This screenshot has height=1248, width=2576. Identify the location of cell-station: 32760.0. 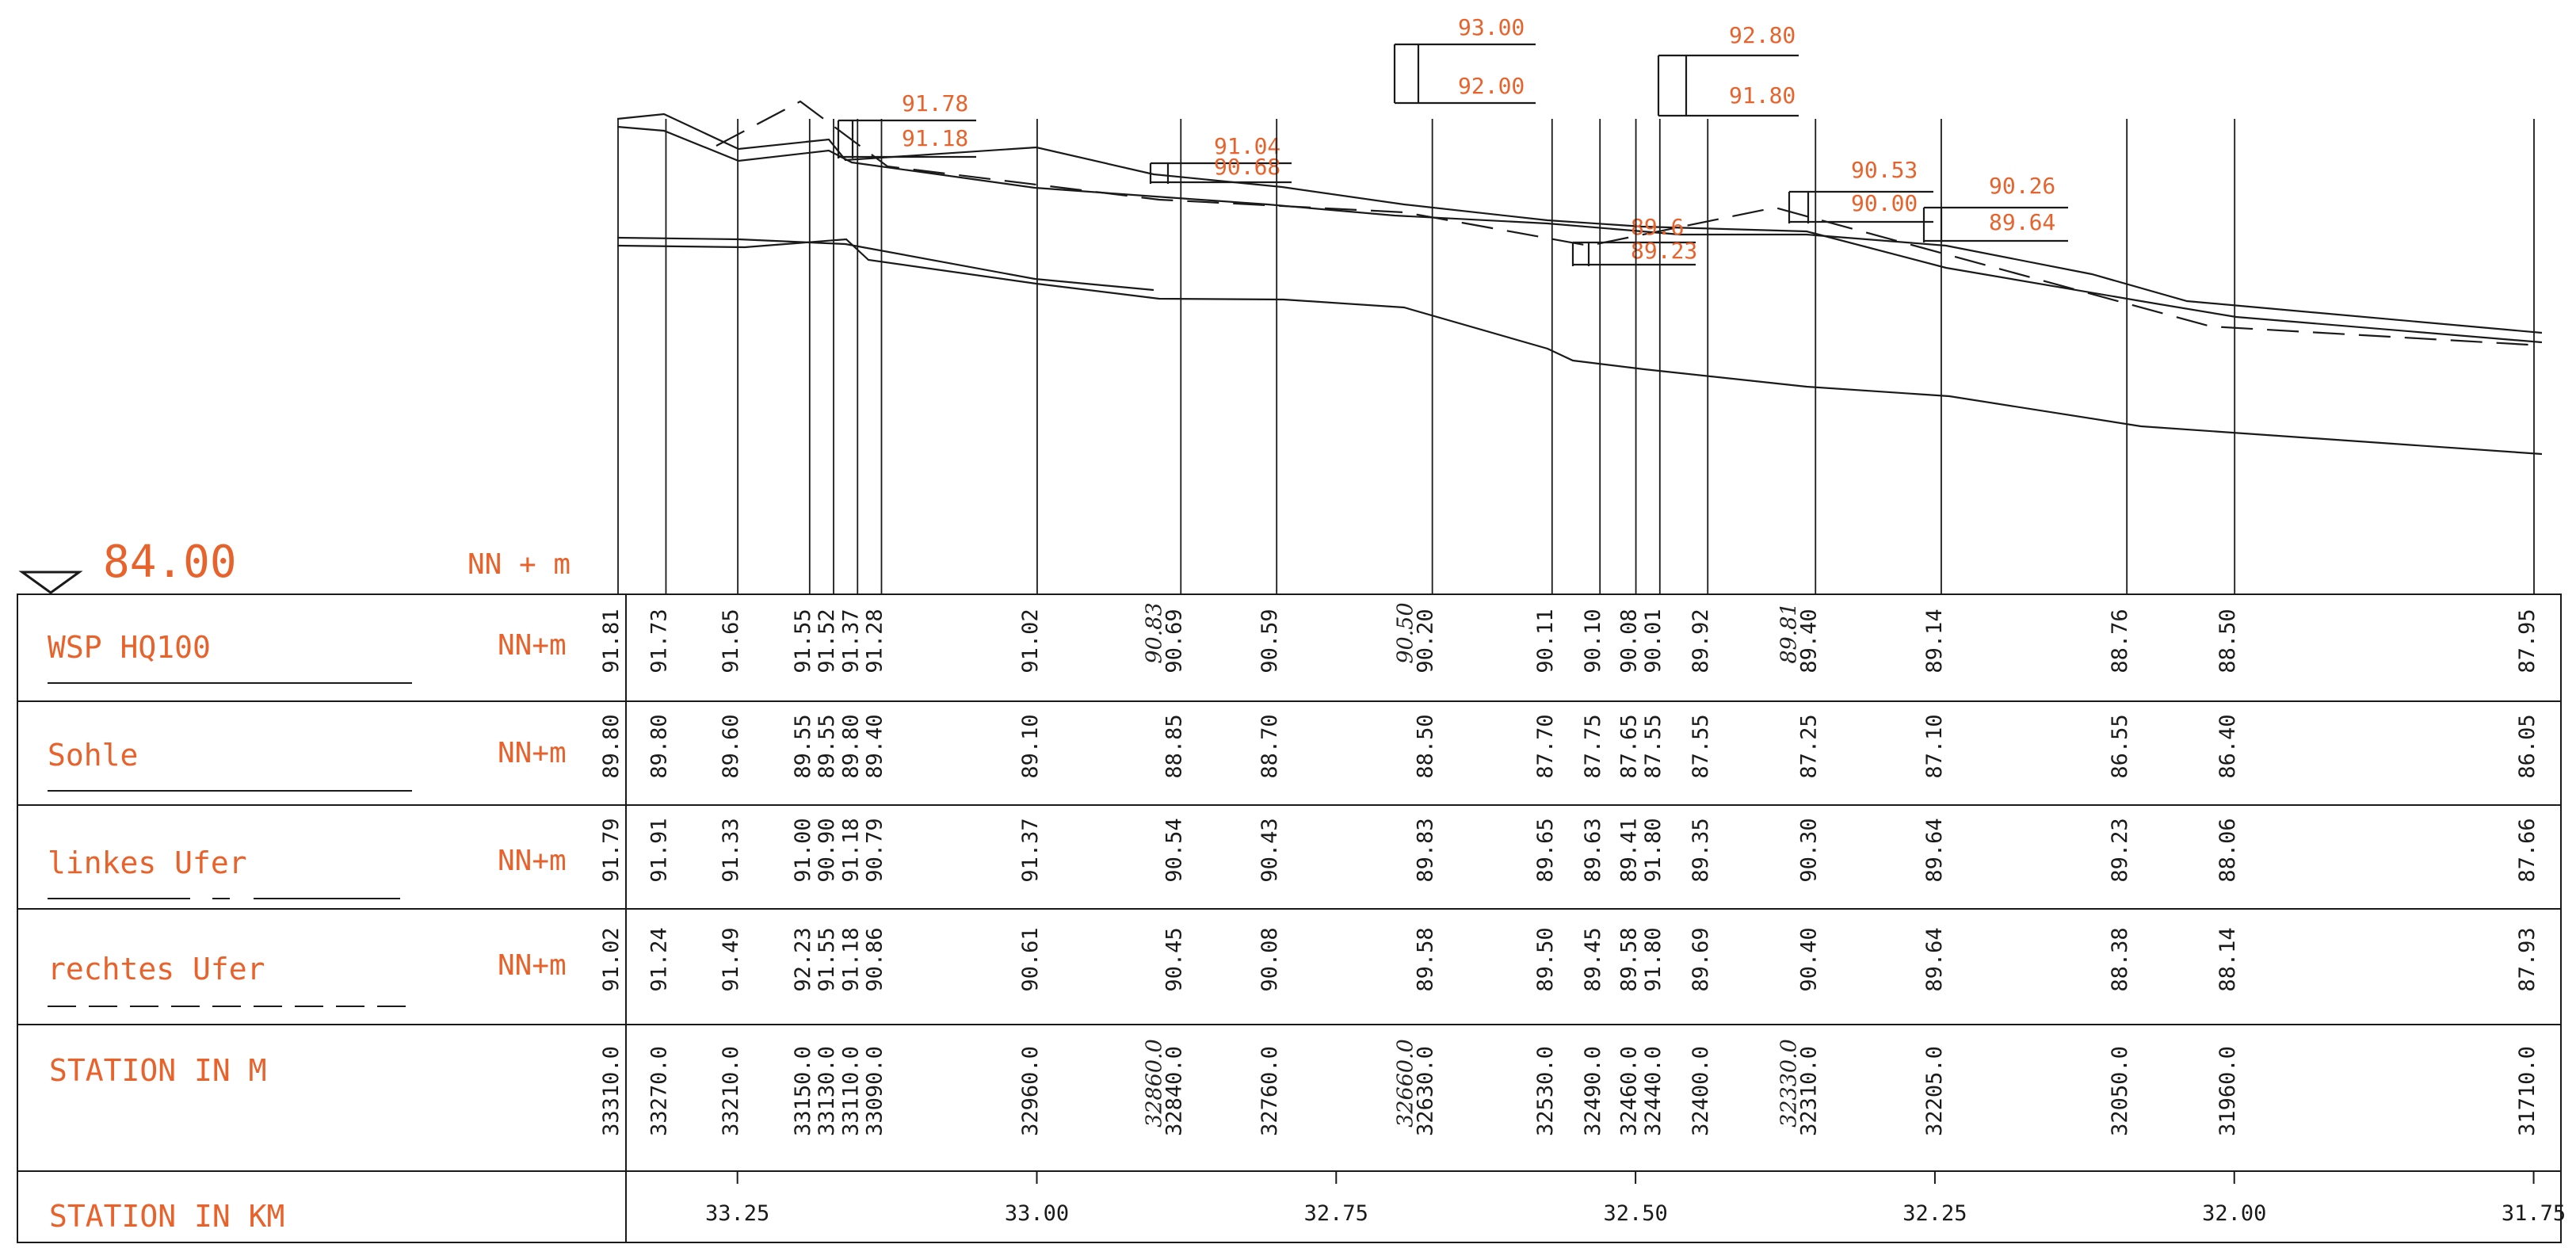
(1269, 1091).